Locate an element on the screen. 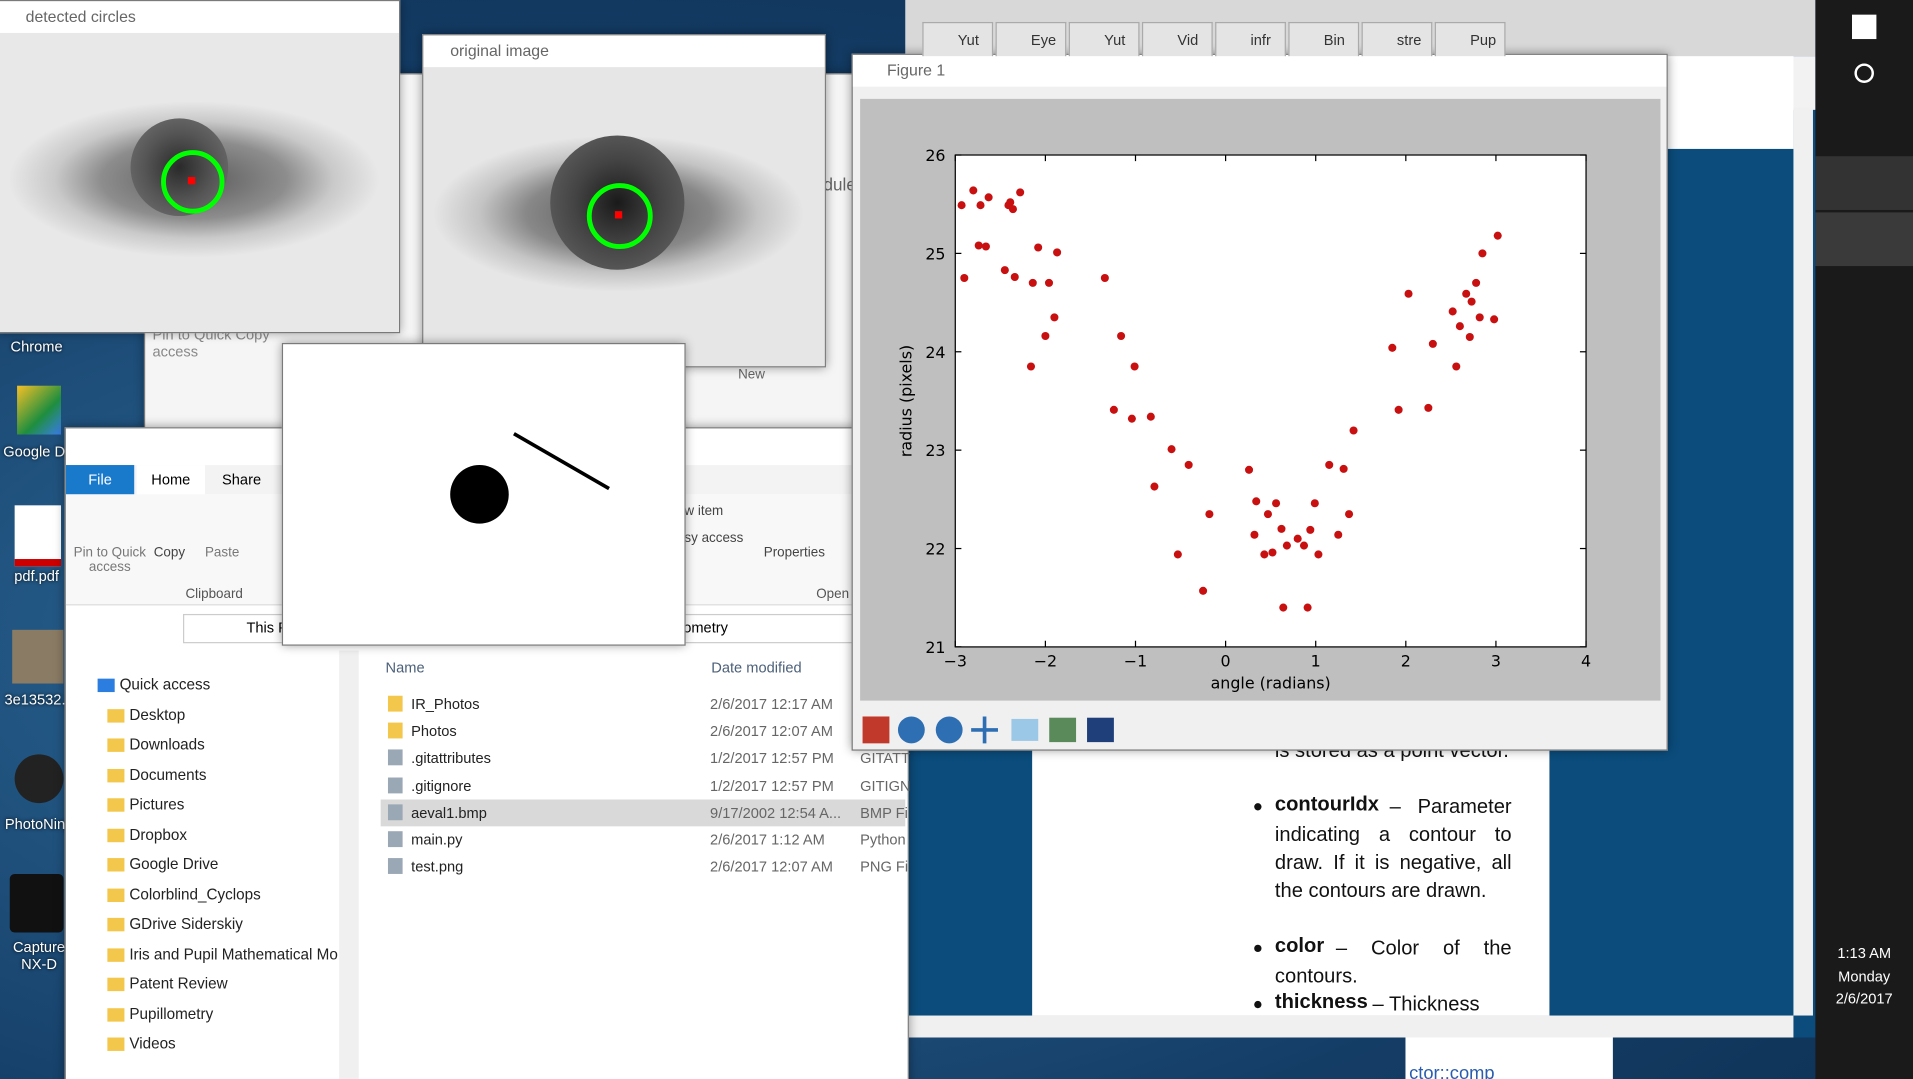 The image size is (1913, 1079). ribbon-tab: File is located at coordinates (100, 480).